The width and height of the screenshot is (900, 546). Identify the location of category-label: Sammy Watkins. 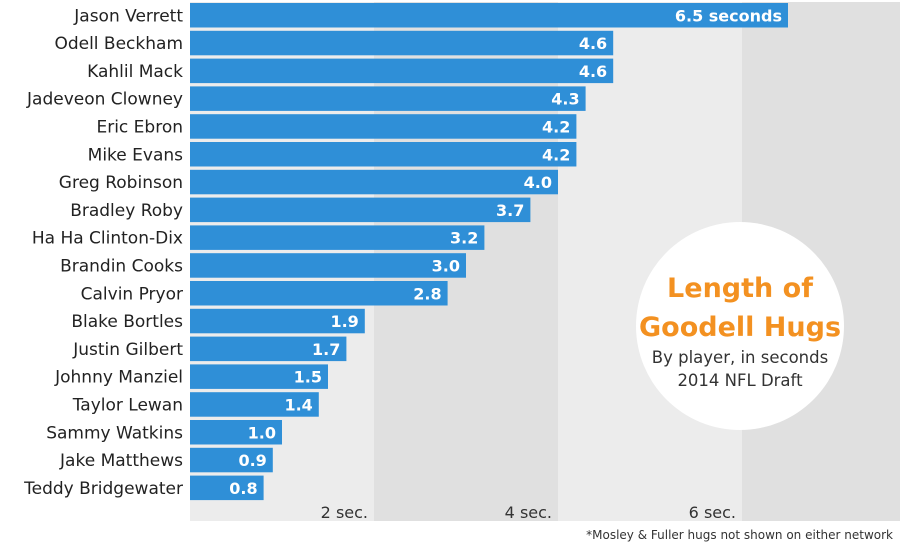
(114, 433).